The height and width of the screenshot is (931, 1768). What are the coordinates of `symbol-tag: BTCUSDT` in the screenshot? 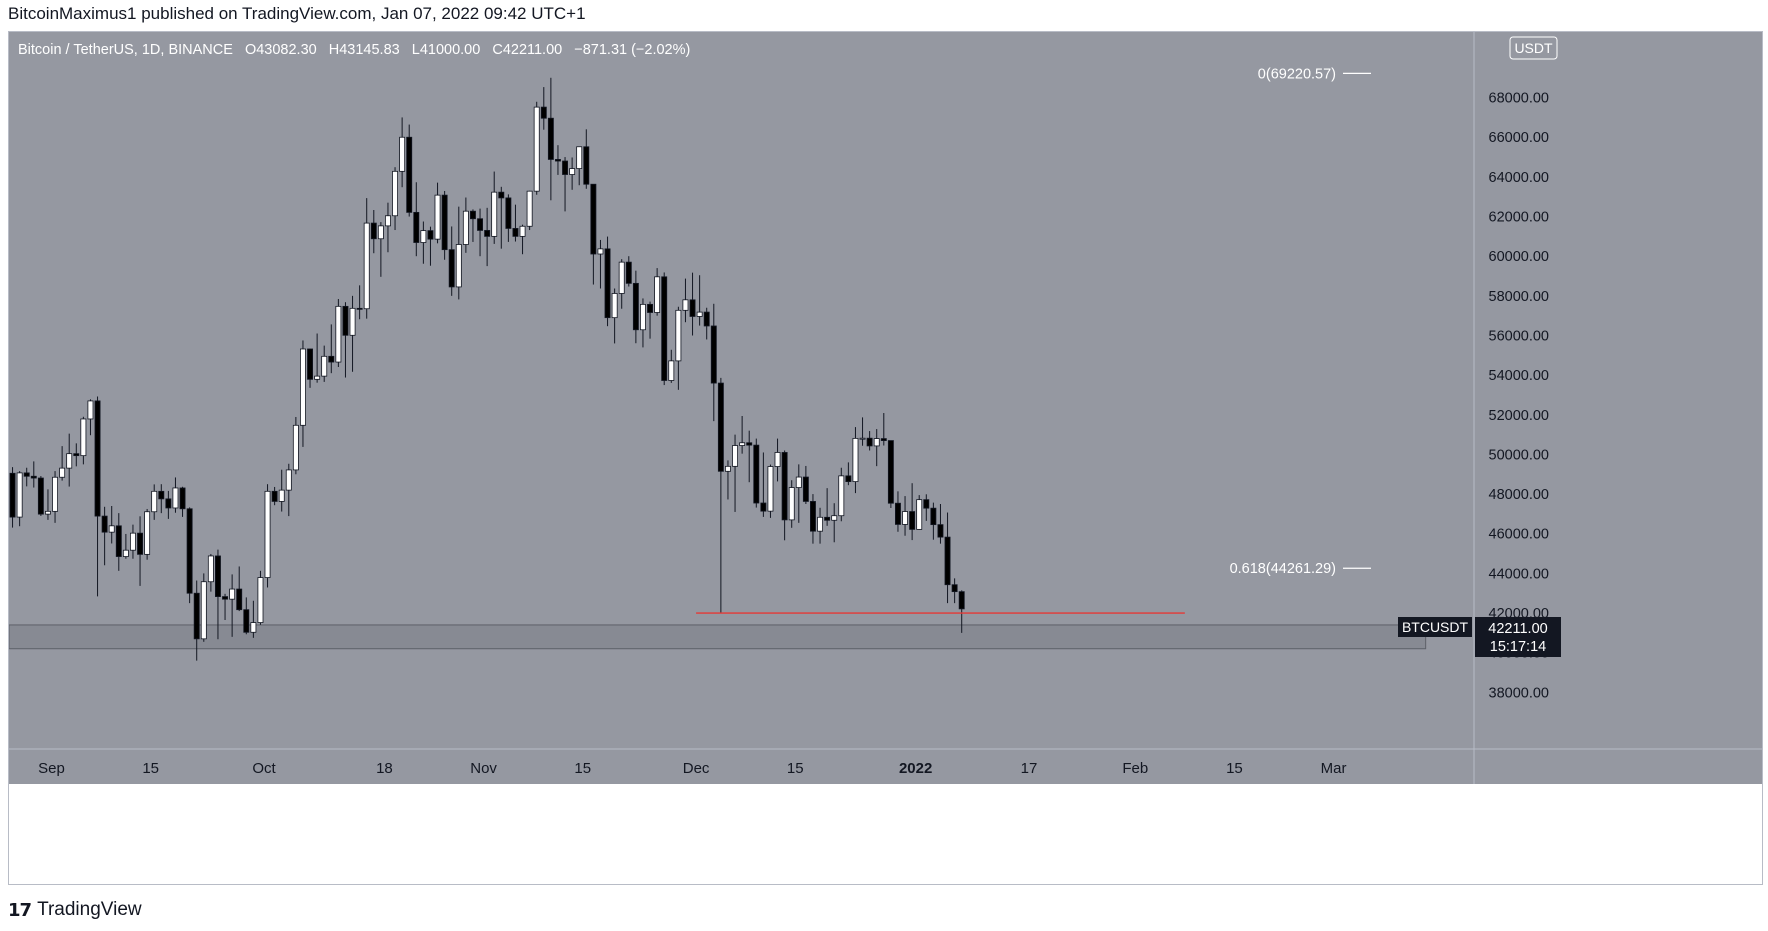 It's located at (1435, 627).